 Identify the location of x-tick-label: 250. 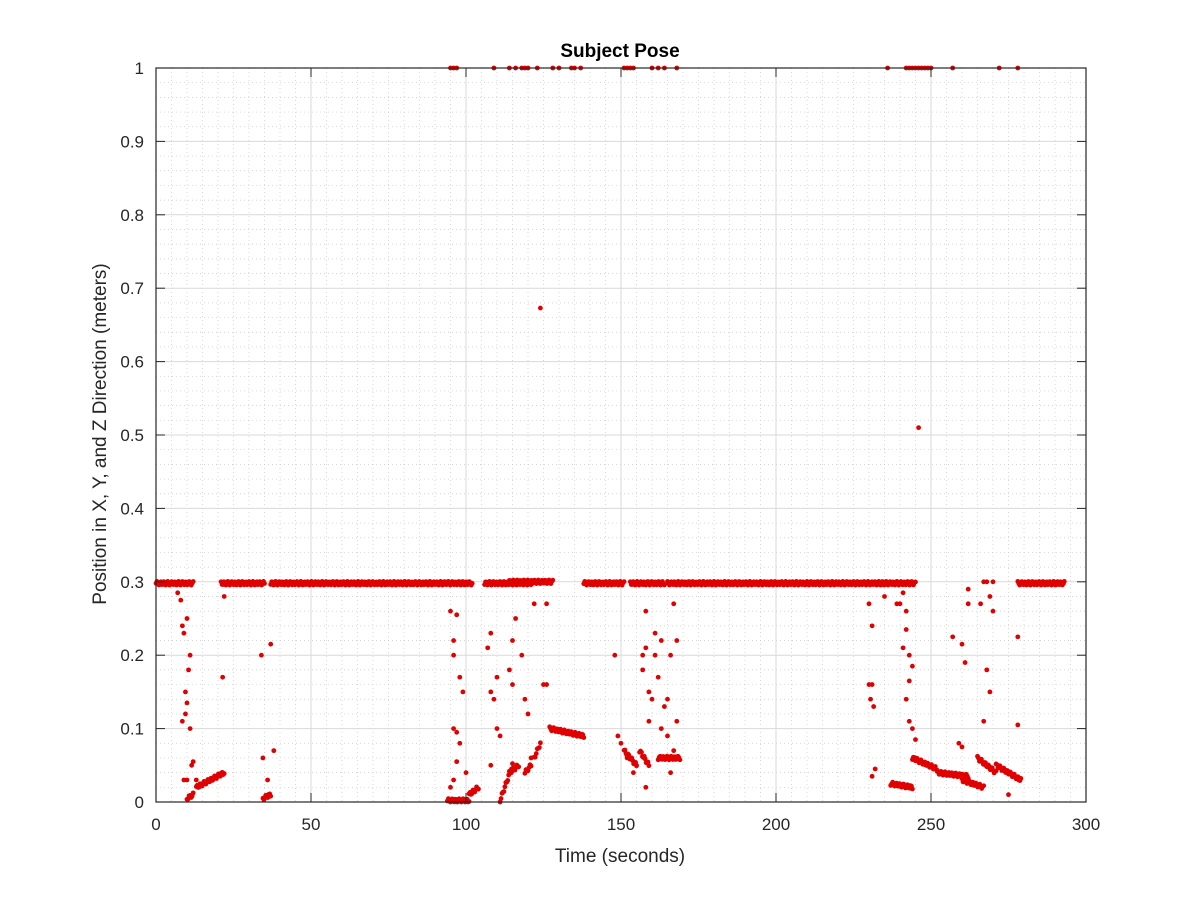
(931, 824).